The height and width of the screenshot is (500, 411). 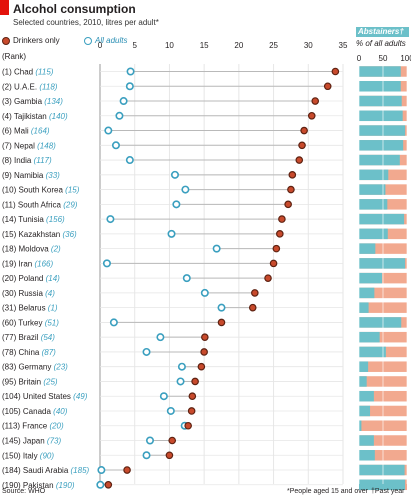 What do you see at coordinates (111, 40) in the screenshot?
I see `legend-all-label: All adults` at bounding box center [111, 40].